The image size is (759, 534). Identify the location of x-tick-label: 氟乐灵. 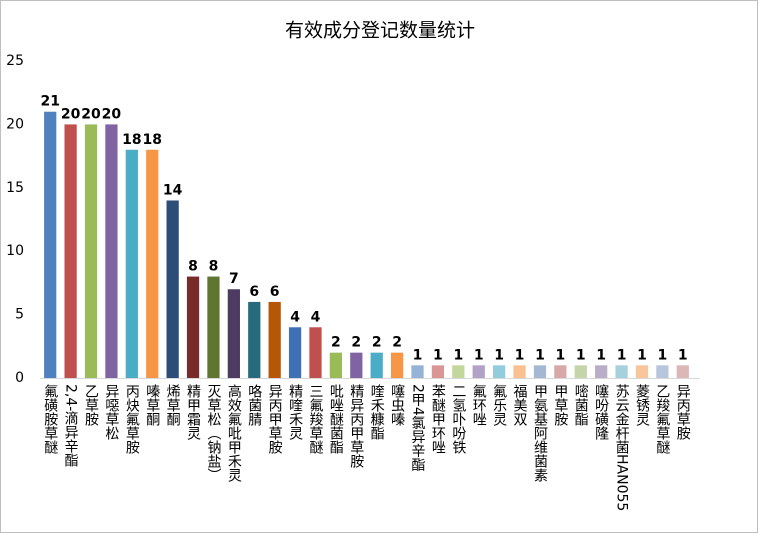
(499, 405).